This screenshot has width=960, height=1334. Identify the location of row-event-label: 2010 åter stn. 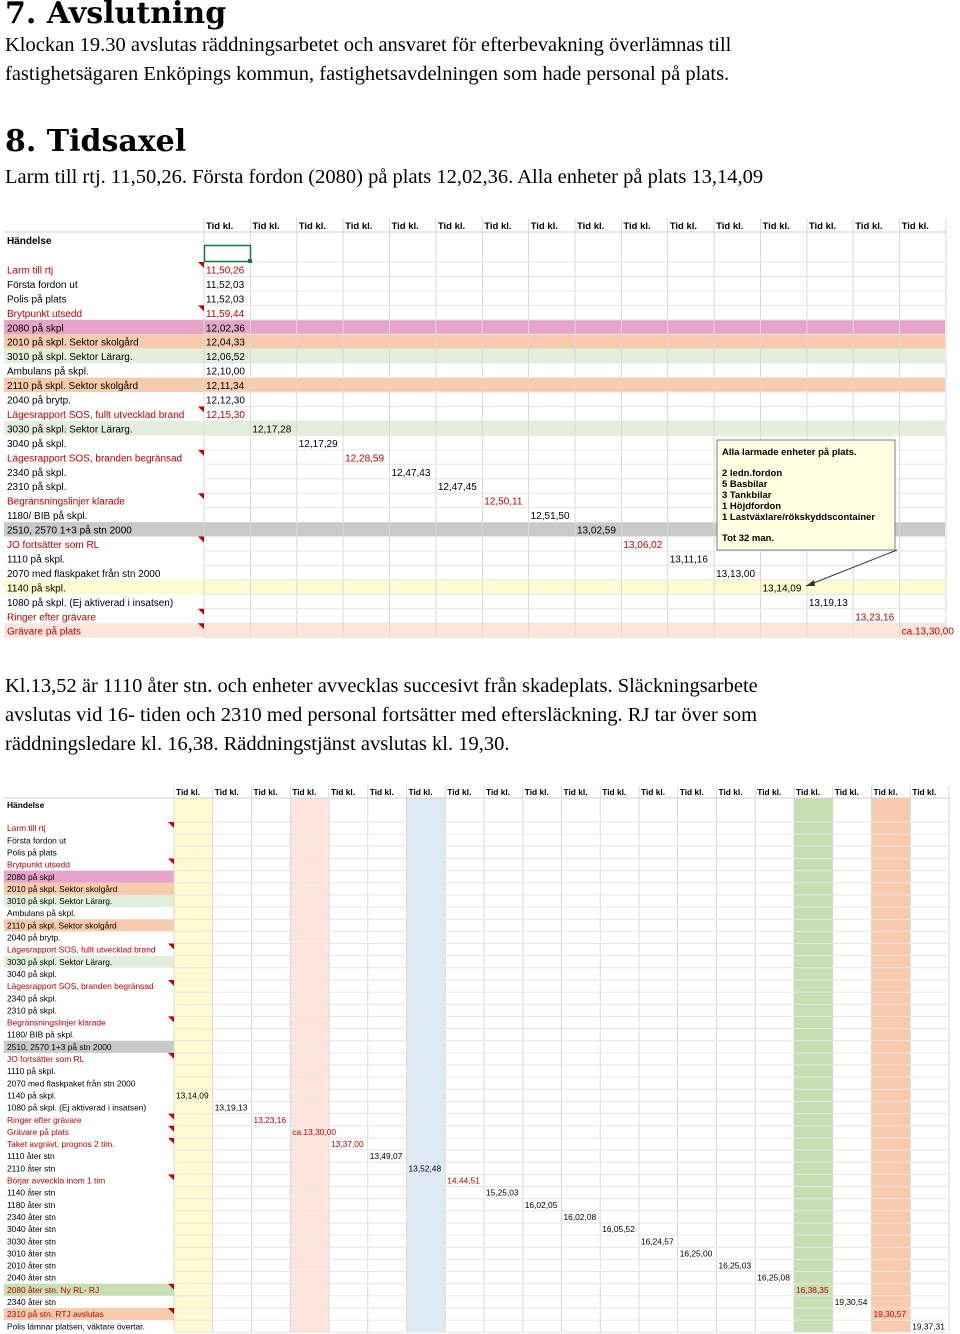
(31, 1266).